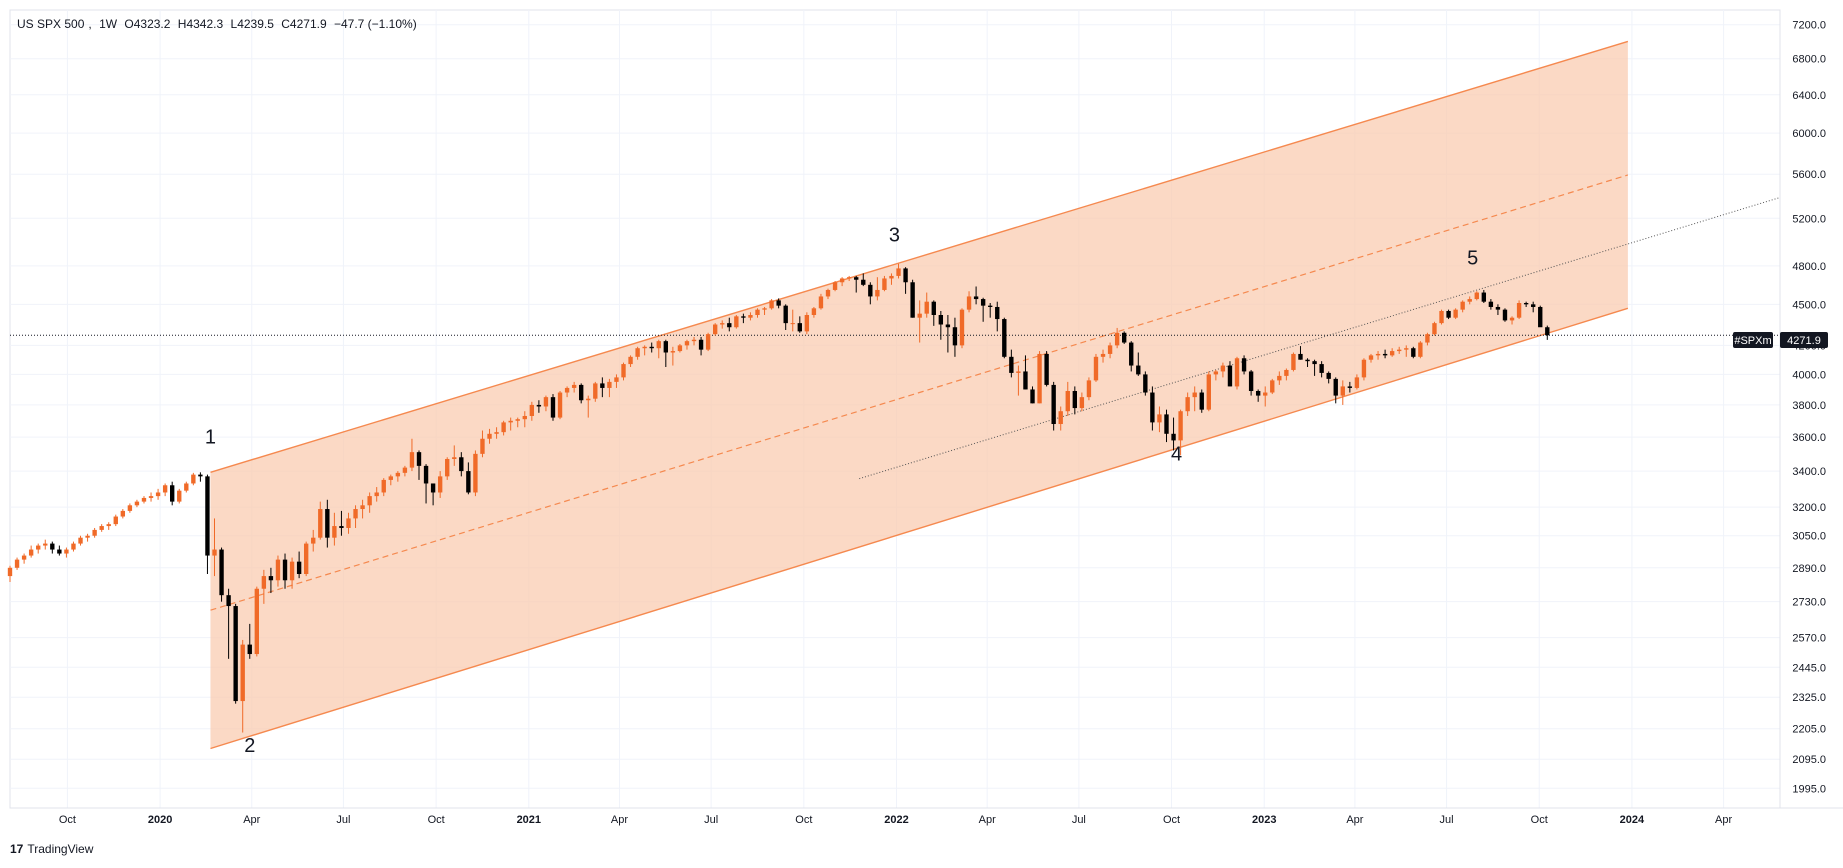 This screenshot has width=1843, height=868. What do you see at coordinates (1354, 820) in the screenshot?
I see `x-tick-label: Apr` at bounding box center [1354, 820].